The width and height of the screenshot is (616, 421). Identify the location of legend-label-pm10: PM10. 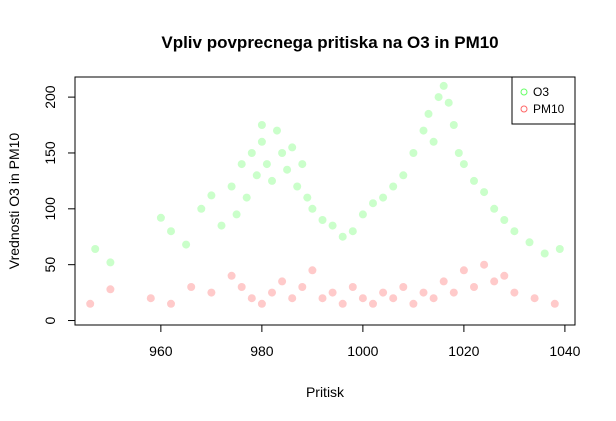
(549, 109).